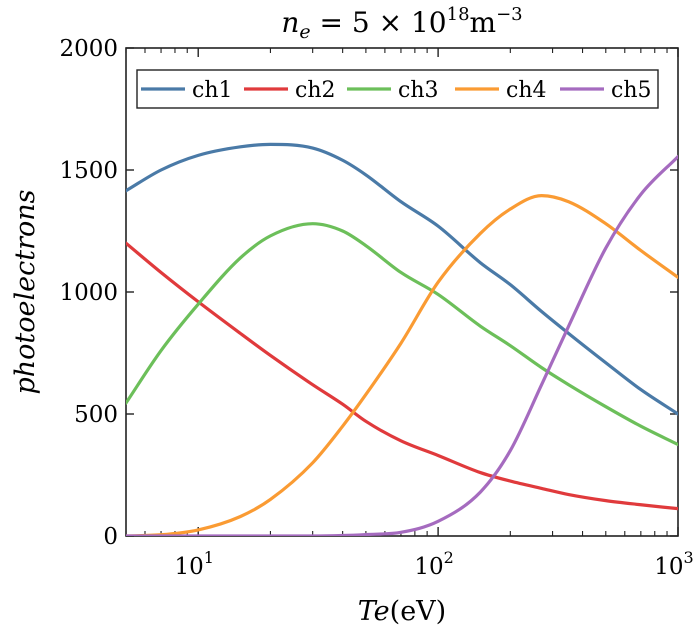 The image size is (700, 636). What do you see at coordinates (88, 171) in the screenshot?
I see `y-tick-label: 1500` at bounding box center [88, 171].